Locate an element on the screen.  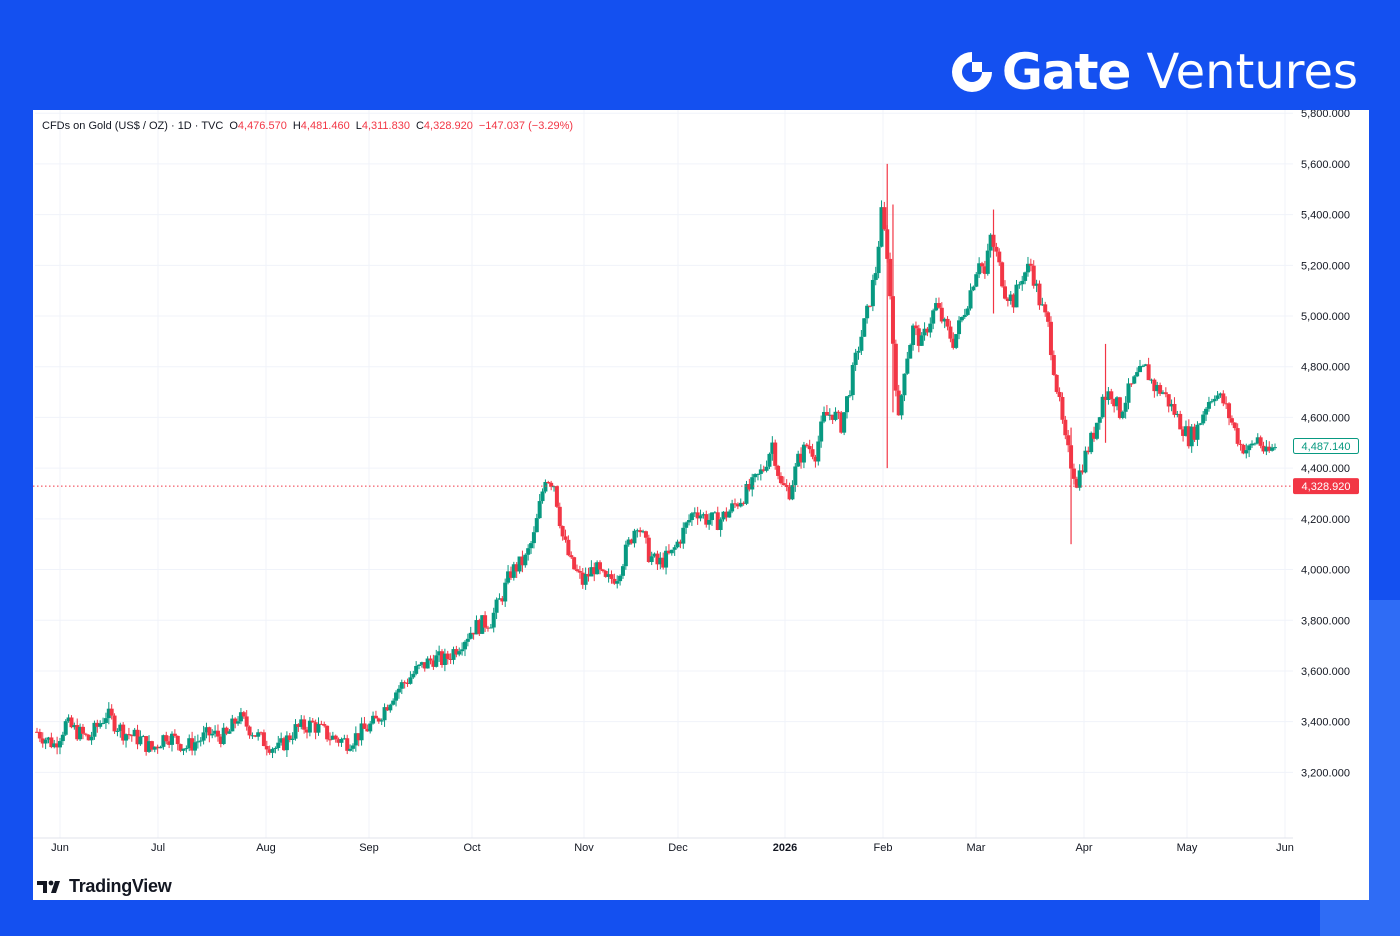
low-value: 4,311.830 is located at coordinates (385, 126).